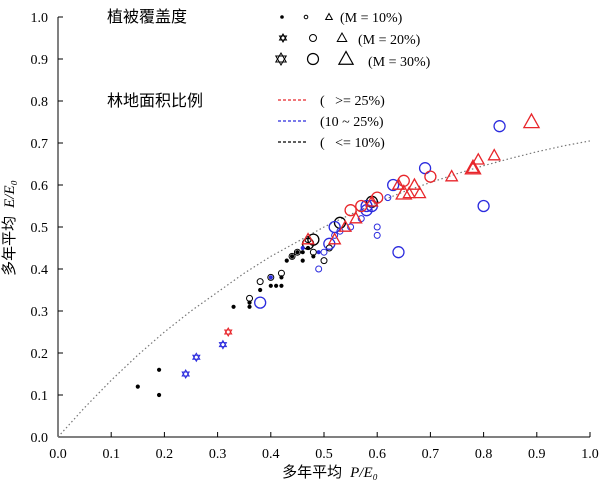 The height and width of the screenshot is (487, 600). I want to click on y-tick-label: 0.4, so click(40, 270).